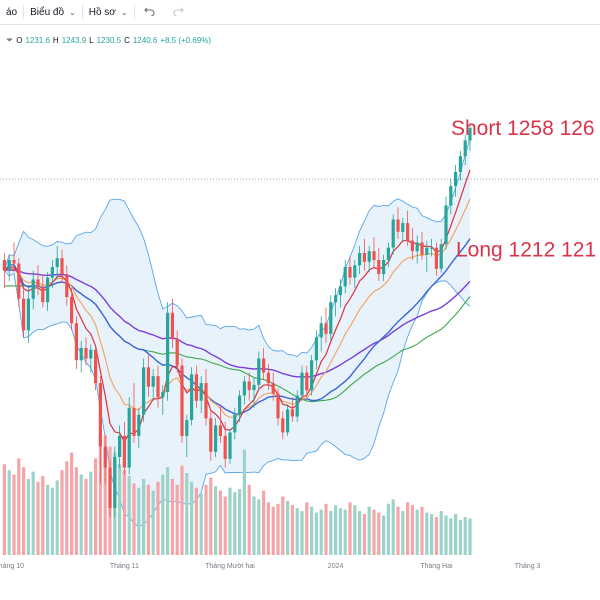  Describe the element at coordinates (149, 12) in the screenshot. I see `undo-icon` at that location.